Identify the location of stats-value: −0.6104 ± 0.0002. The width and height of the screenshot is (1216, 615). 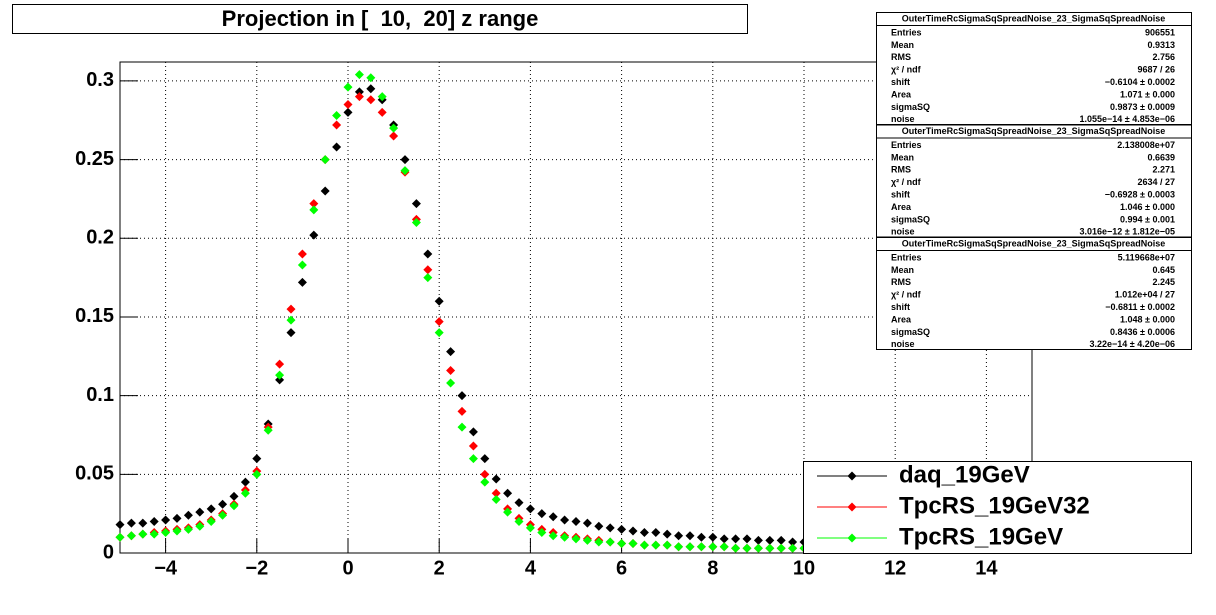
(1140, 82).